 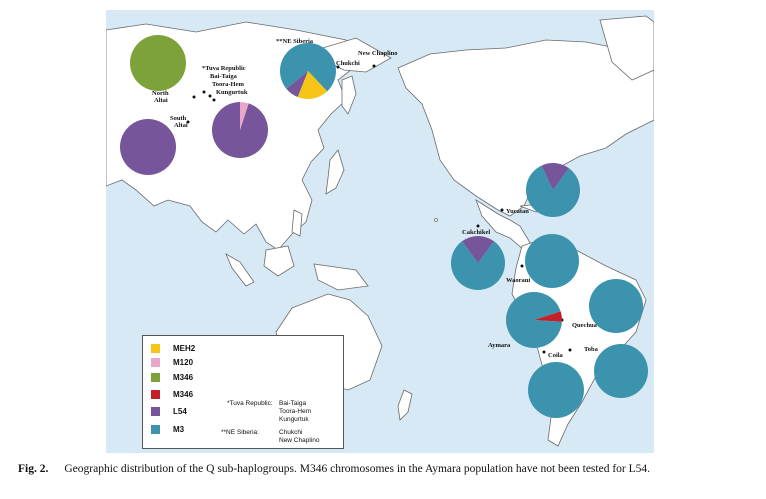 What do you see at coordinates (279, 261) in the screenshot?
I see `borneo-landmass` at bounding box center [279, 261].